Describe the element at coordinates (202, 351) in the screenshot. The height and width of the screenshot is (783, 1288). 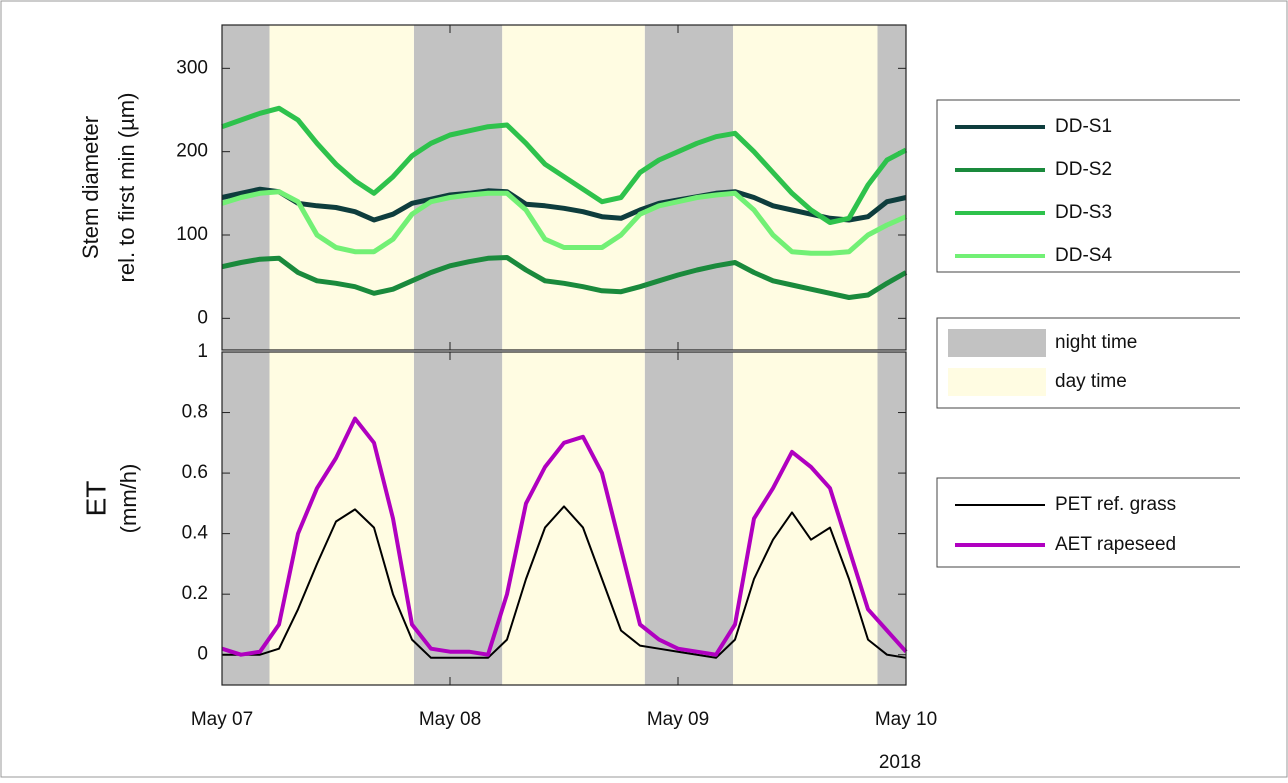
I see `y-tick-label: 1` at that location.